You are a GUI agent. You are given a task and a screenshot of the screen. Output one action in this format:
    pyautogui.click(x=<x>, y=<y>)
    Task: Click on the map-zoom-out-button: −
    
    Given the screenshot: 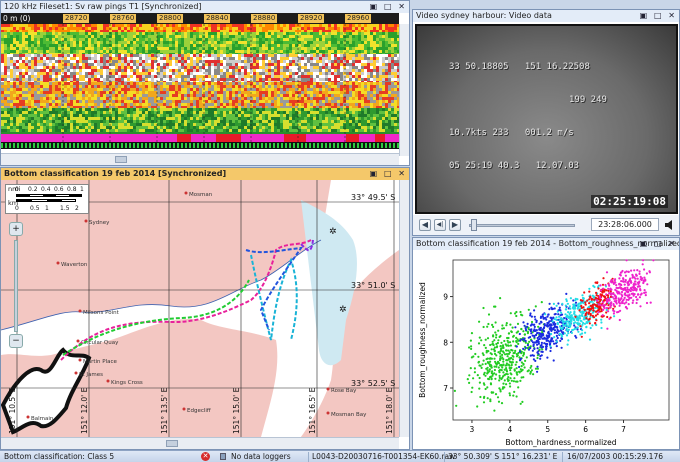 What is the action you would take?
    pyautogui.click(x=16, y=341)
    